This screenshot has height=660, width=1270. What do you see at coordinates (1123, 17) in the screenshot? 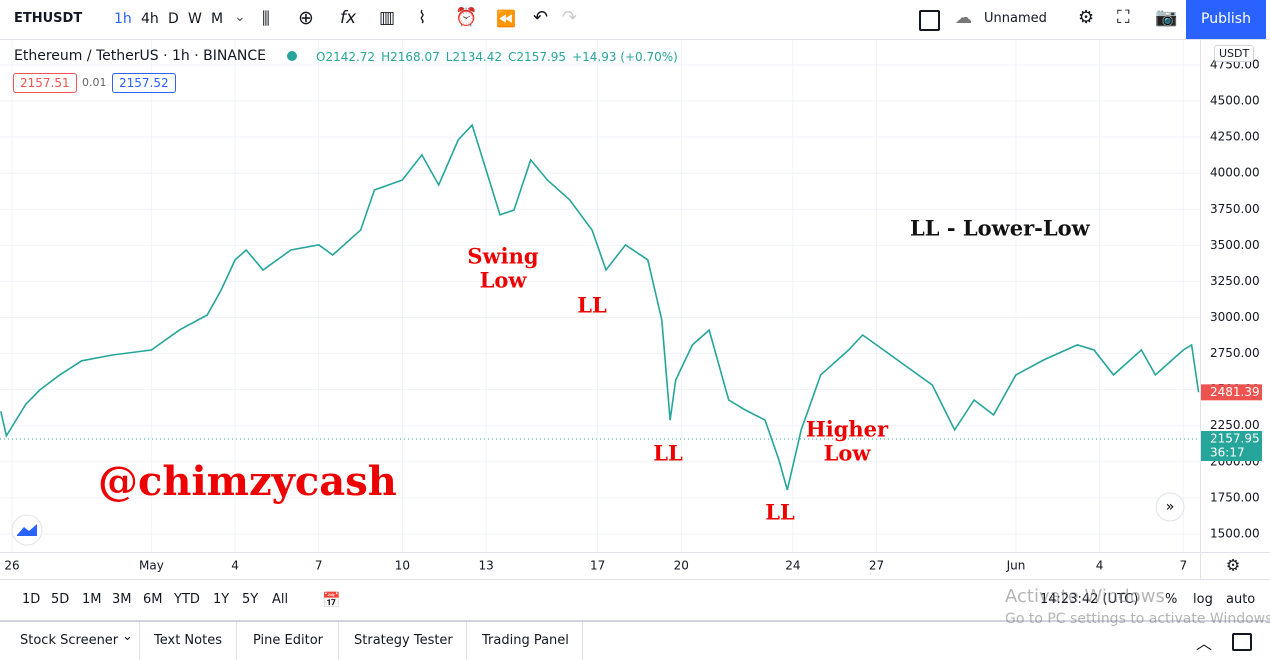
I see `fullscreen: ⛶` at bounding box center [1123, 17].